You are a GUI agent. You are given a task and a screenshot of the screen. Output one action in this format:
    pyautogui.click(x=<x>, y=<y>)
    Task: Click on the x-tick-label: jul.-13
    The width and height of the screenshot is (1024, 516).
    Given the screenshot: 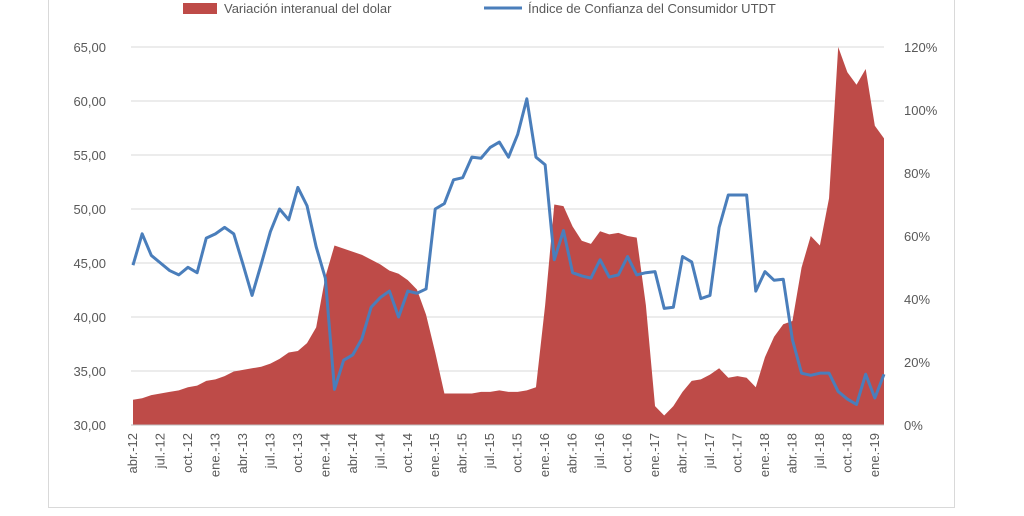 What is the action you would take?
    pyautogui.click(x=269, y=451)
    